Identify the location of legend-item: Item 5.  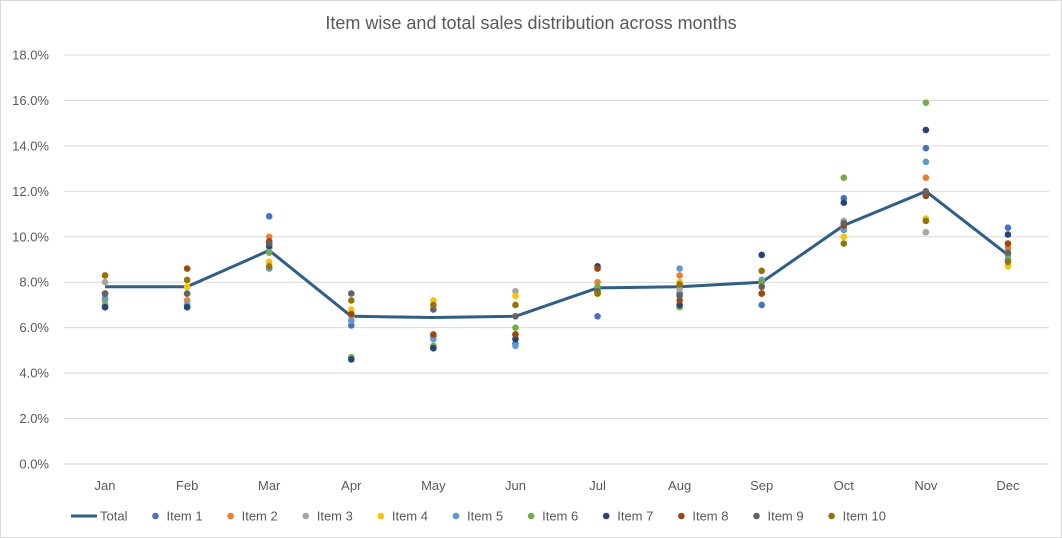
(477, 516).